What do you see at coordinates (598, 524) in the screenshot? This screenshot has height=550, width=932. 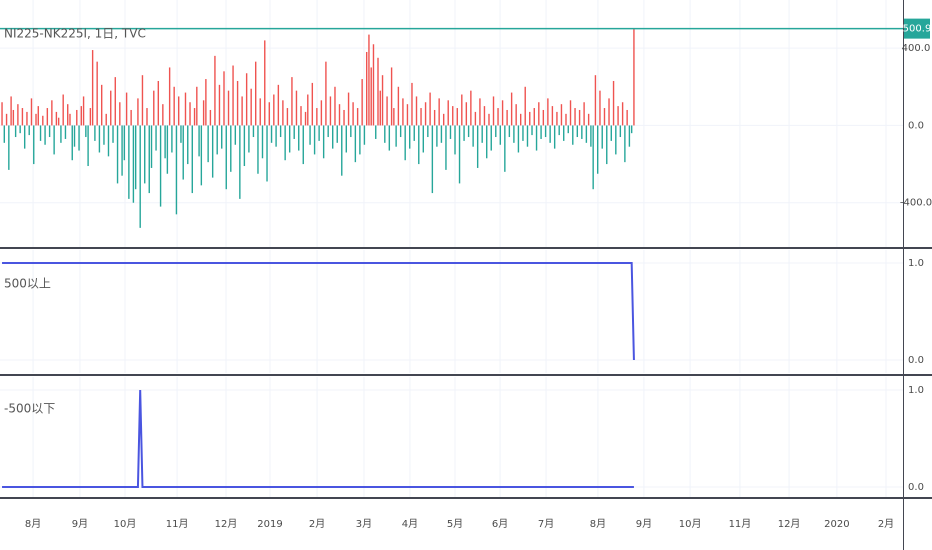 I see `x-tick-label: 8月` at bounding box center [598, 524].